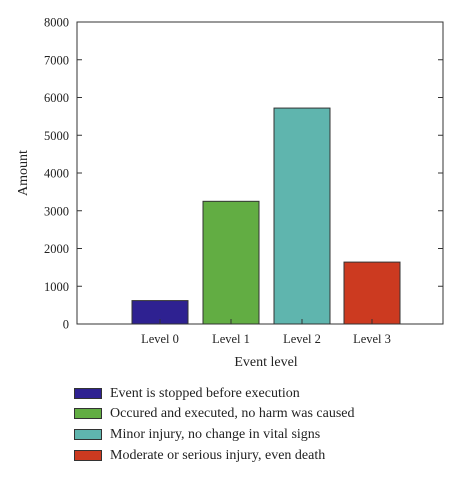 The width and height of the screenshot is (474, 481). What do you see at coordinates (205, 393) in the screenshot?
I see `legend-label: Event is stopped before execution` at bounding box center [205, 393].